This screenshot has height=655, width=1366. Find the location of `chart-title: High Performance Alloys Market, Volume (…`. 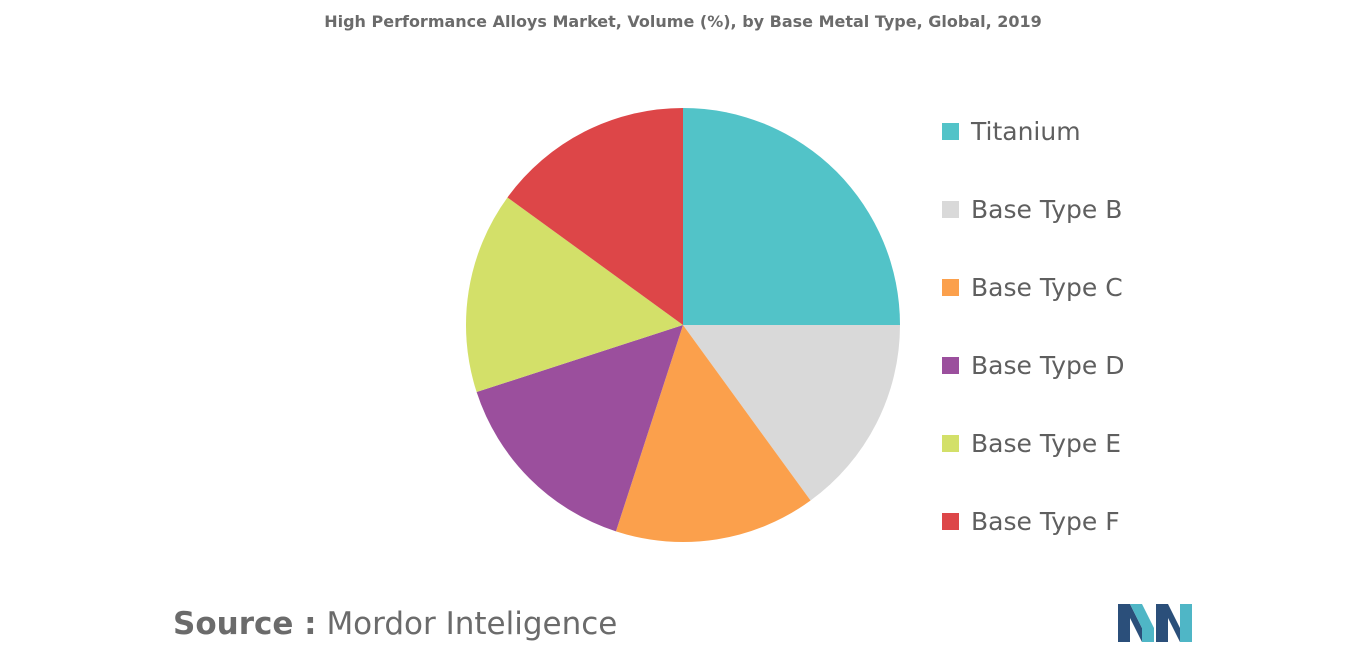

chart-title: High Performance Alloys Market, Volume (… is located at coordinates (683, 21).